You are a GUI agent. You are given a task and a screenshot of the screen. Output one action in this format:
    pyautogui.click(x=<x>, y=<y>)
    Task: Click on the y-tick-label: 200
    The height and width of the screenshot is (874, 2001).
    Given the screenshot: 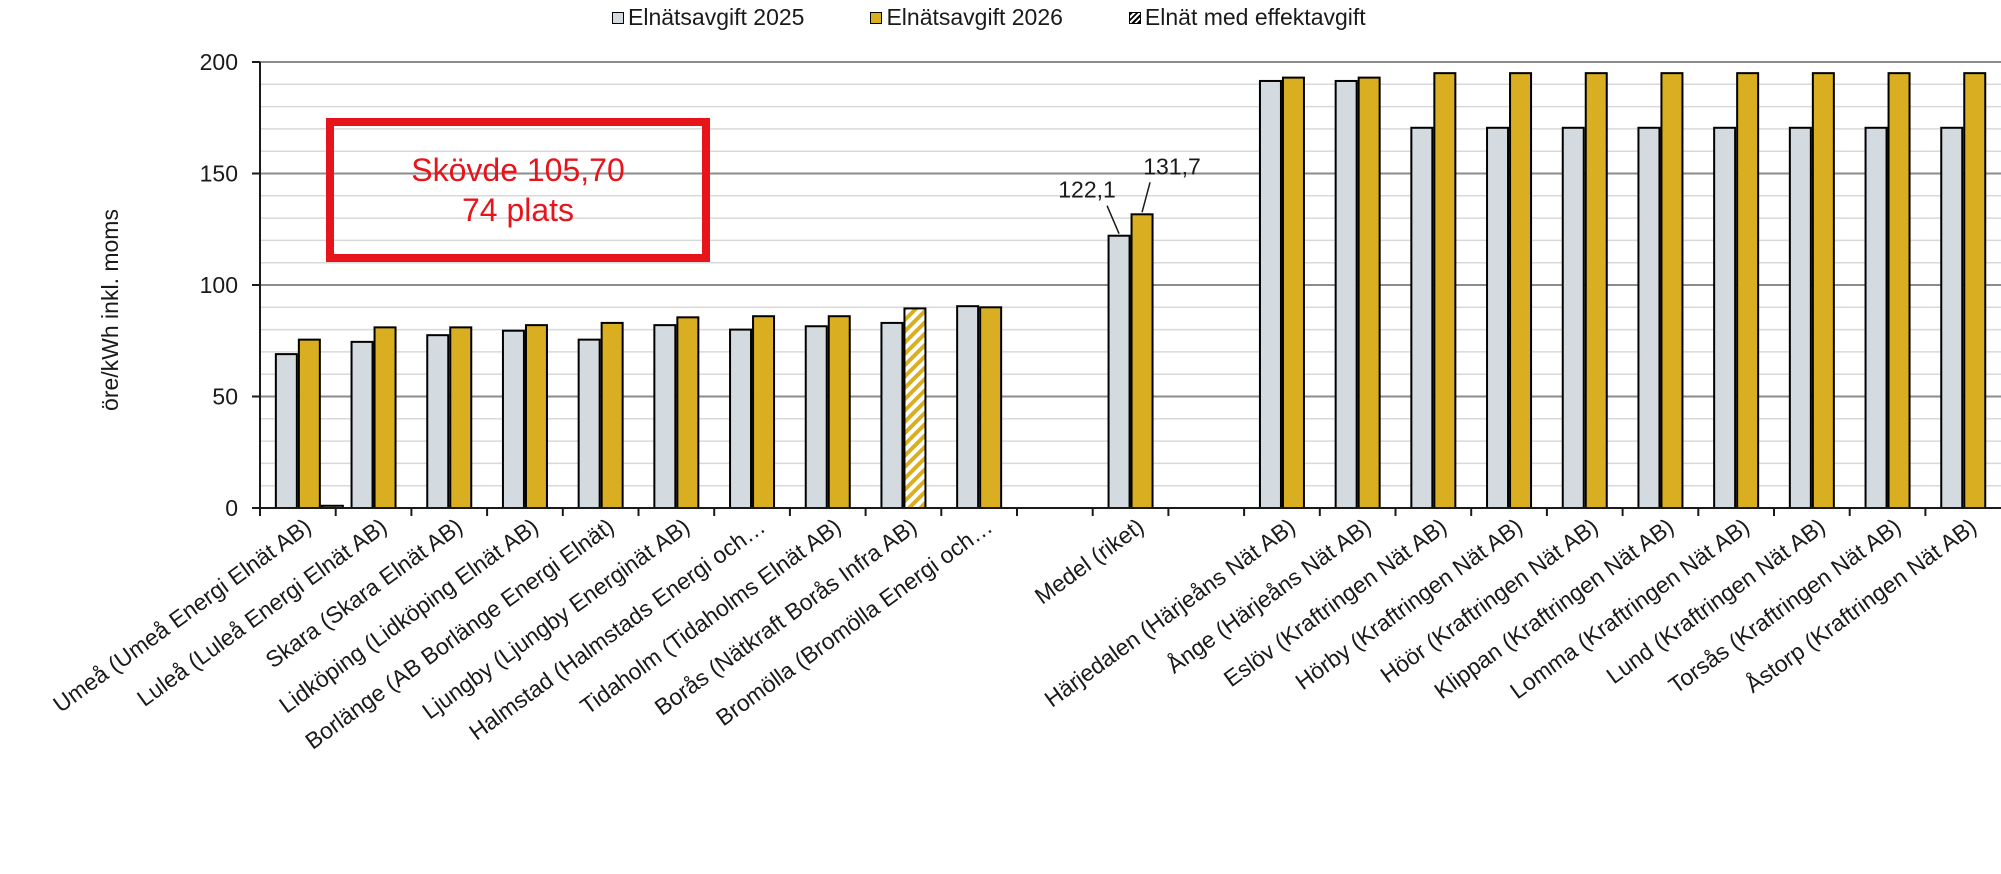 What is the action you would take?
    pyautogui.click(x=219, y=62)
    